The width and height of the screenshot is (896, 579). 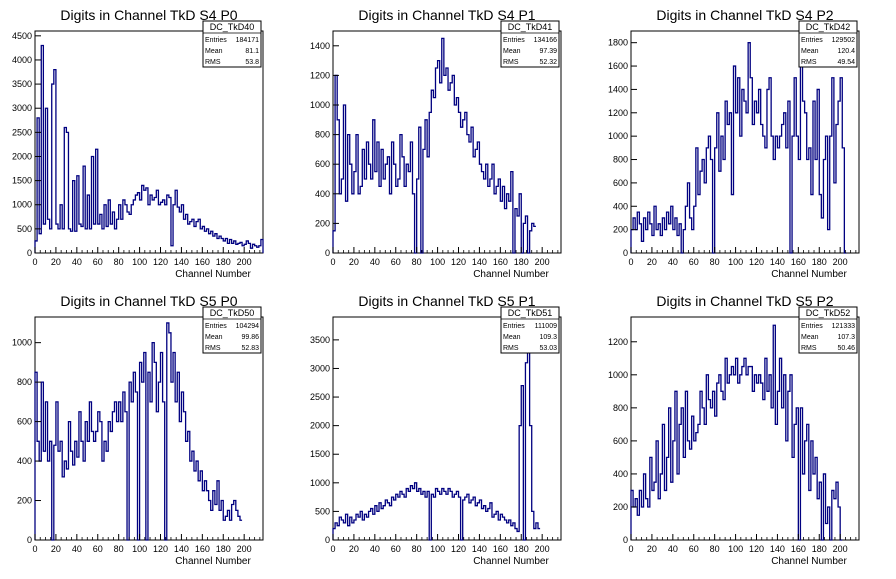 I want to click on stats-value: 120.4, so click(x=846, y=51).